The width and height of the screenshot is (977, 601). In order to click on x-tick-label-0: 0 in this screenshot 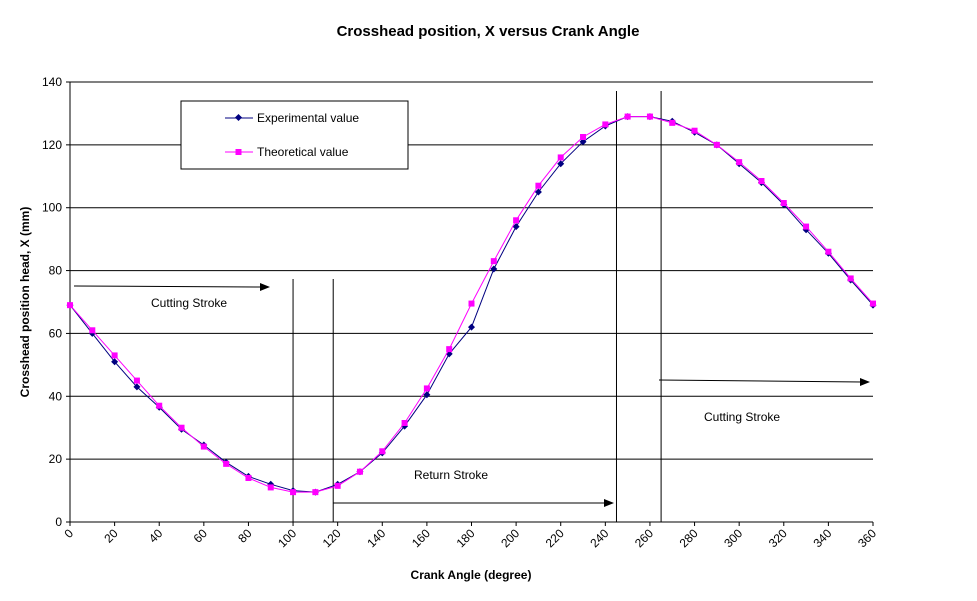, I will do `click(68, 533)`.